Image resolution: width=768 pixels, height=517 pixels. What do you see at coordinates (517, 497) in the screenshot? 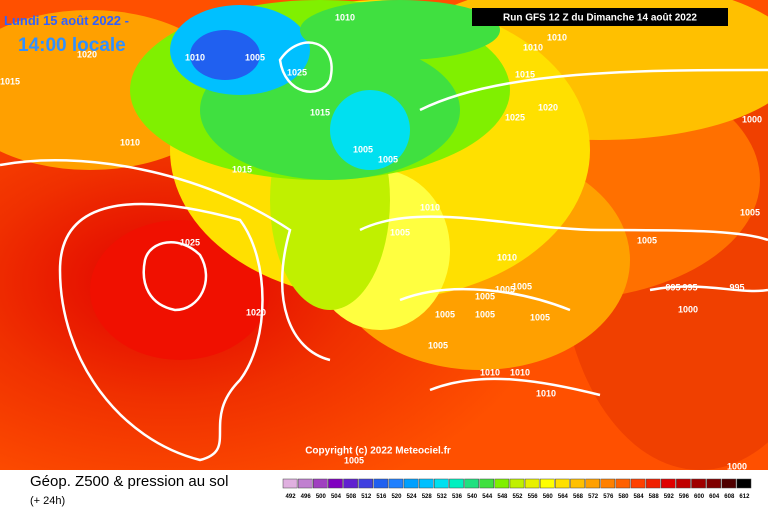
I see `colorbar-label: 552` at bounding box center [517, 497].